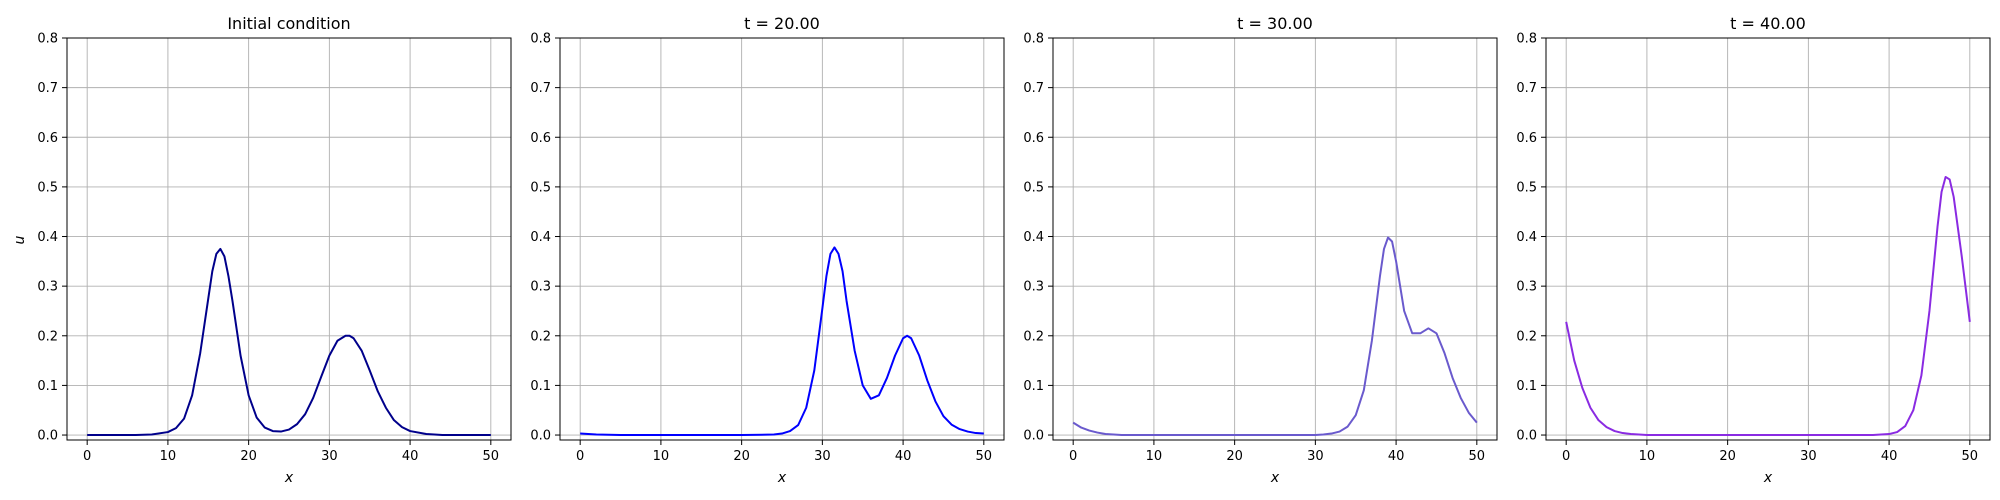 Image resolution: width=2000 pixels, height=500 pixels. Describe the element at coordinates (1275, 478) in the screenshot. I see `panel-3-xlabel: x` at that location.